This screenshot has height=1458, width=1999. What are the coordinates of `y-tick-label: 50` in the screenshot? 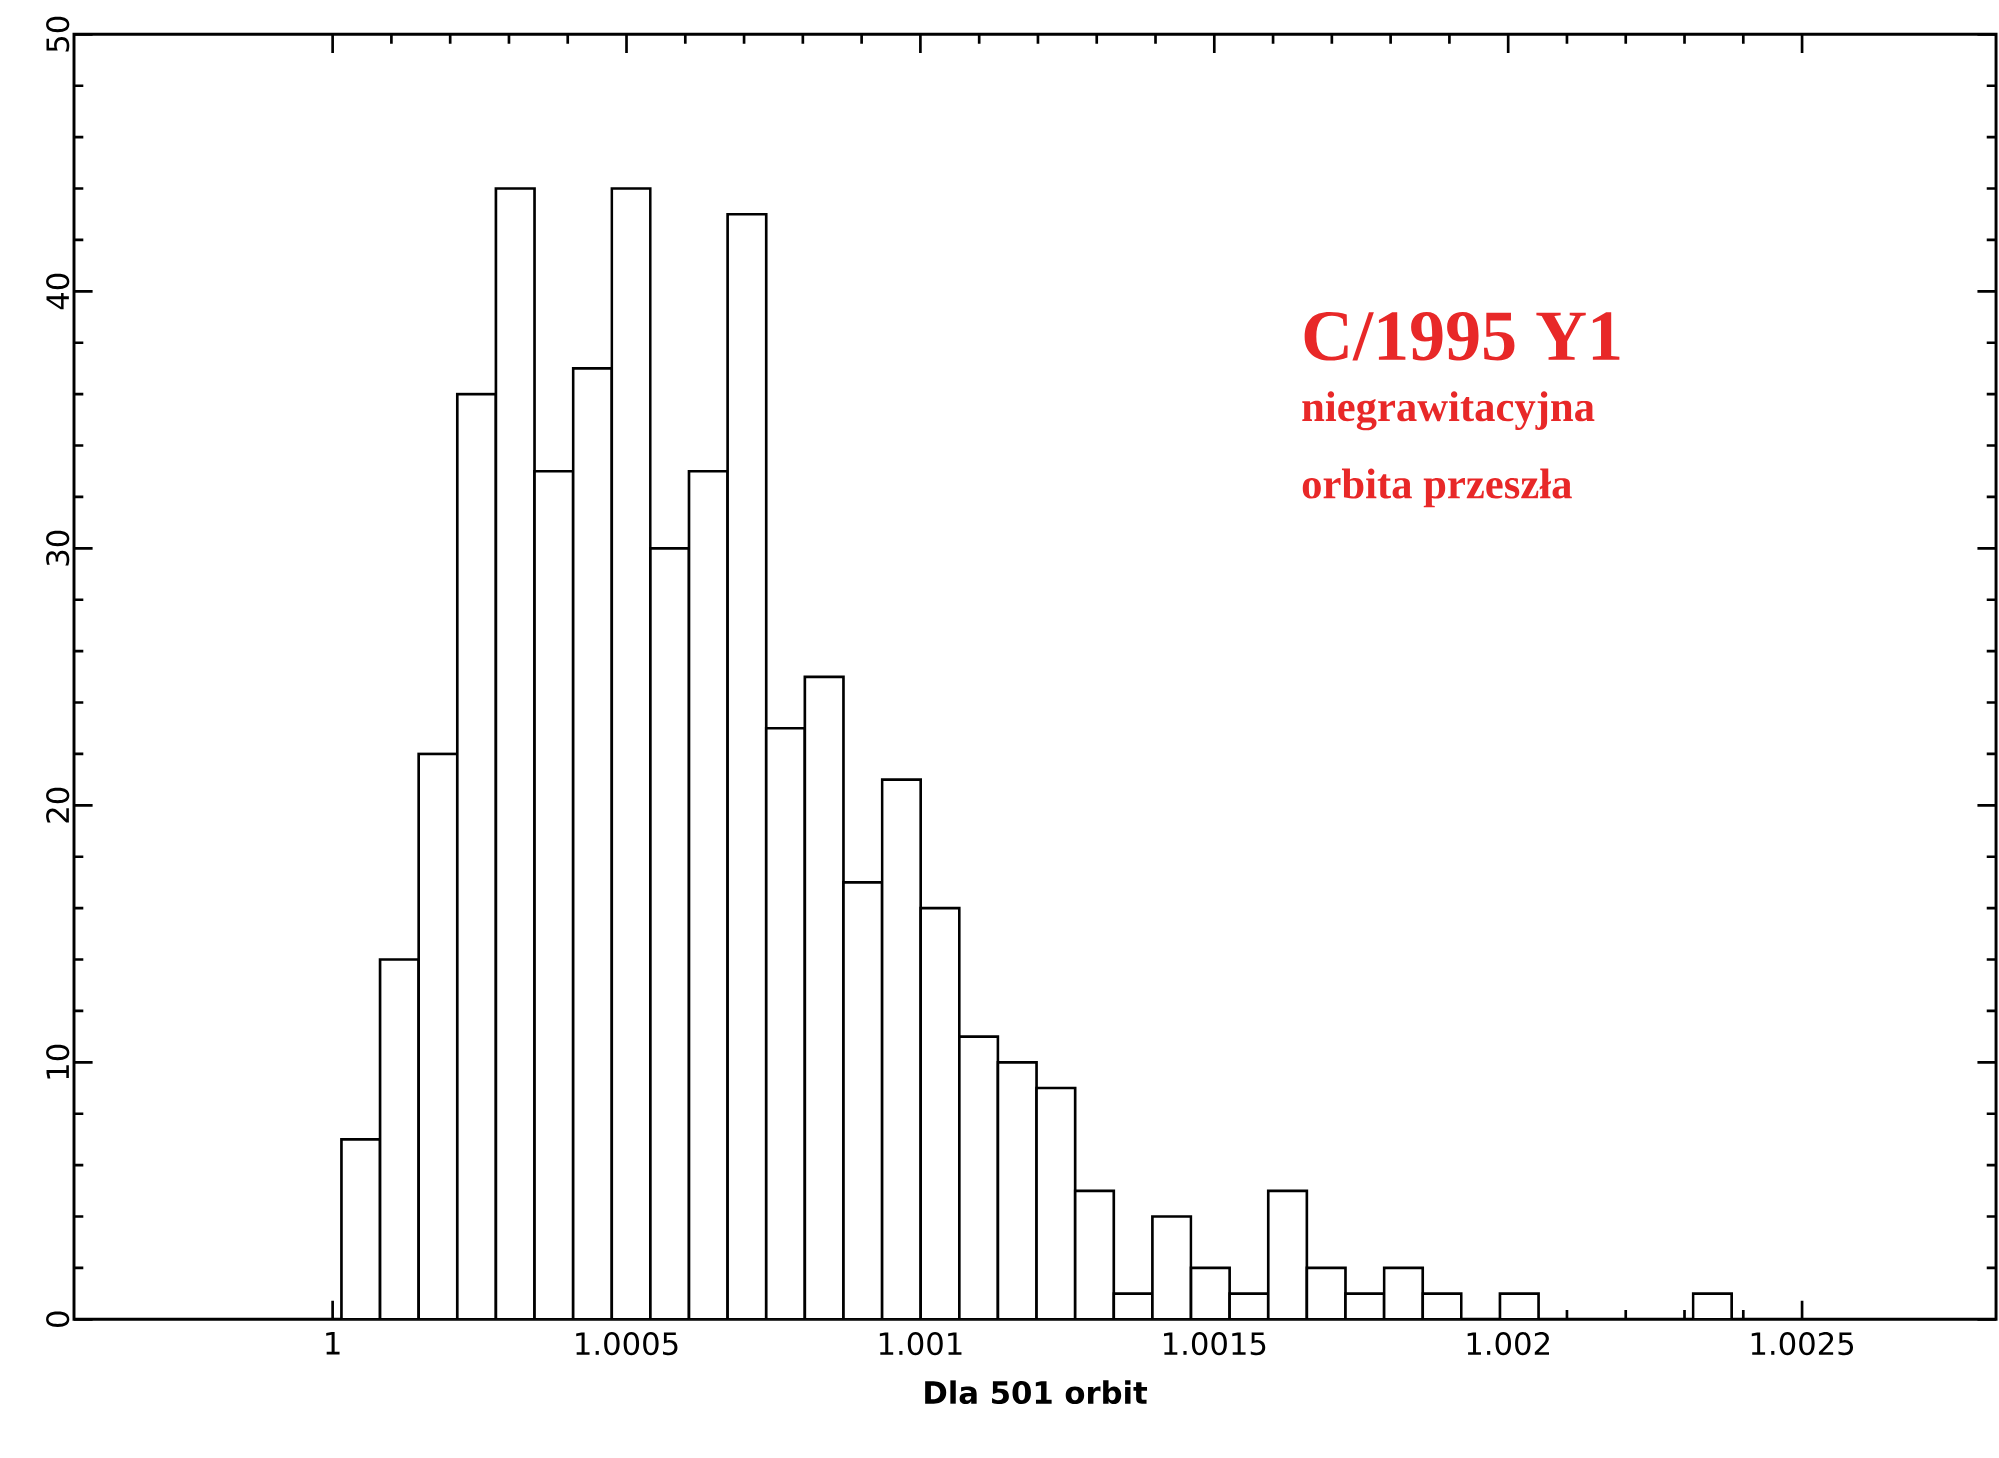 It's located at (58, 34).